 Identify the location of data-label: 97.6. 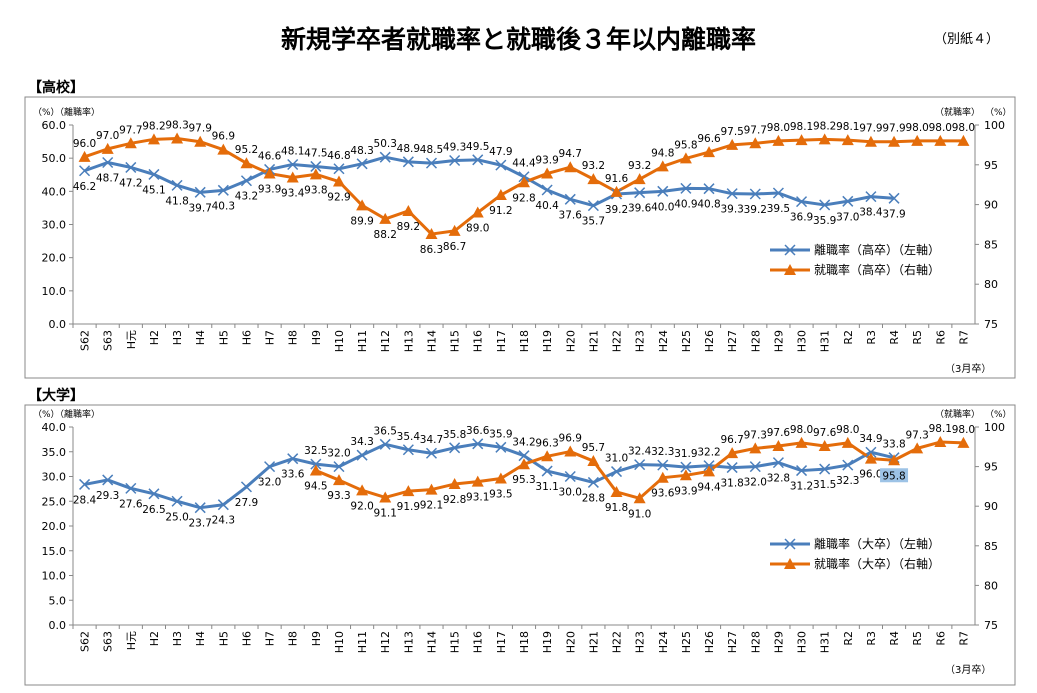
(779, 433).